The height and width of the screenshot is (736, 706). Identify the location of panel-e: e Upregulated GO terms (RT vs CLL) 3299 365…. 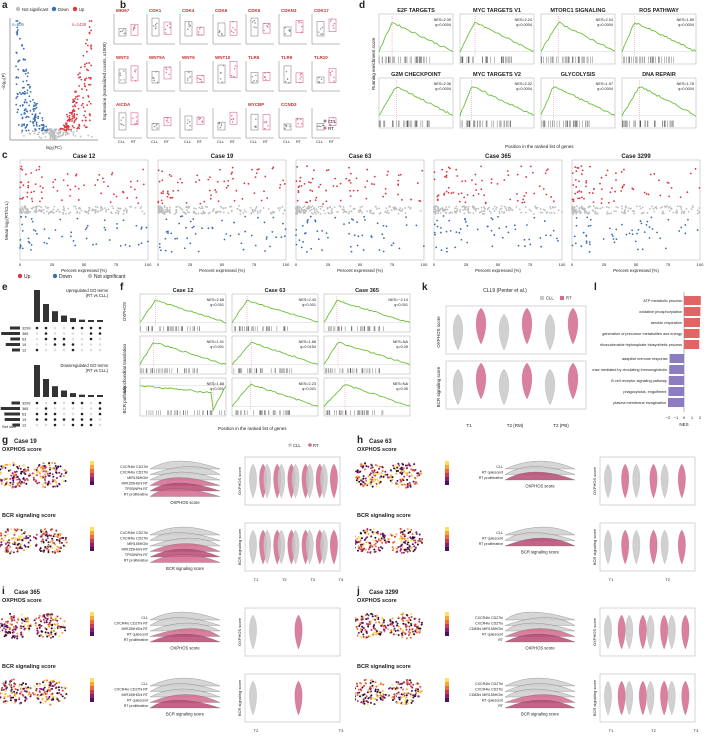
(57, 357).